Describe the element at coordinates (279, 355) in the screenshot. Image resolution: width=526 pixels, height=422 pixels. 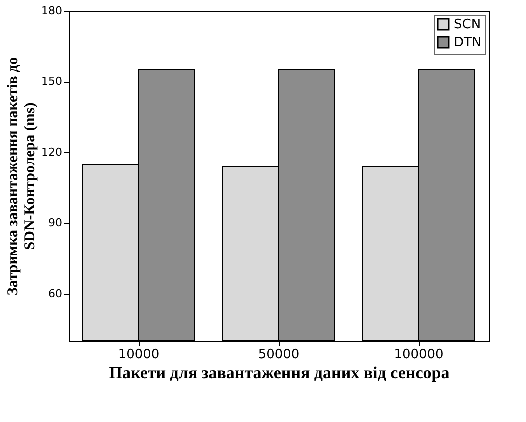
I see `x-tick-label: 50000` at that location.